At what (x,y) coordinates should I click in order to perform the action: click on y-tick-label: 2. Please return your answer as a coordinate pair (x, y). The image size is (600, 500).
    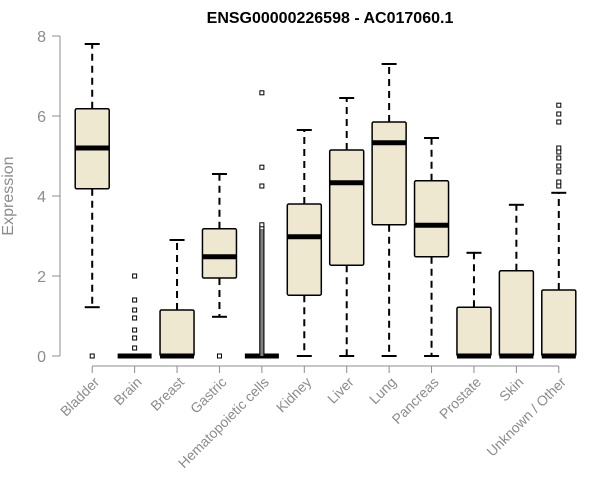
    Looking at the image, I should click on (41, 277).